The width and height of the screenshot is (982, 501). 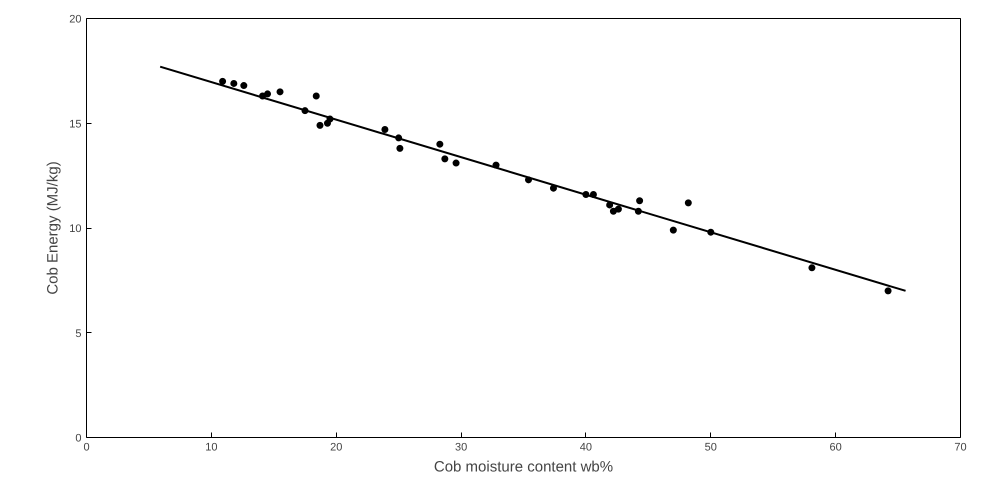 What do you see at coordinates (211, 448) in the screenshot?
I see `x-tick-label: 10` at bounding box center [211, 448].